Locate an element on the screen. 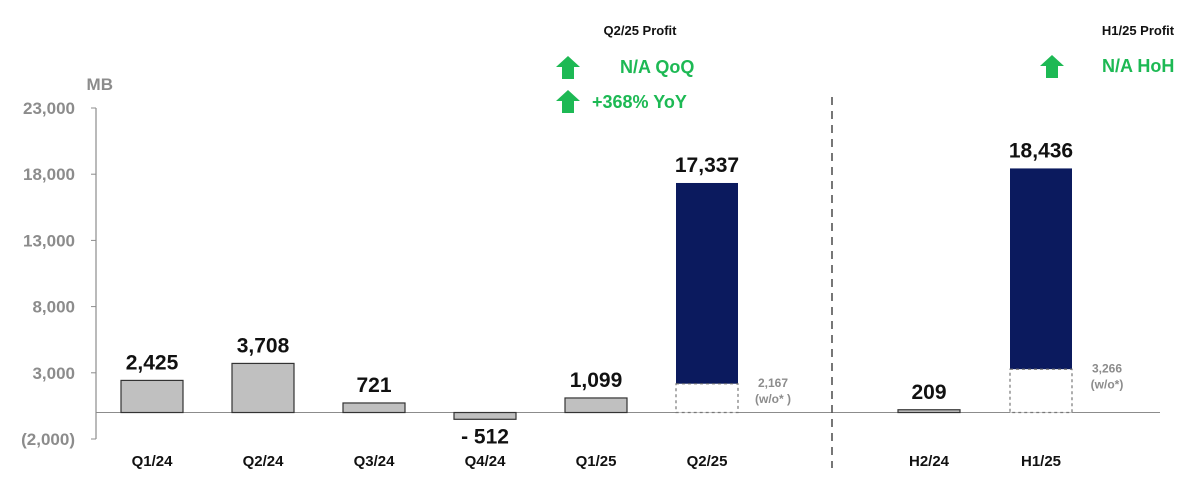 The width and height of the screenshot is (1200, 483). y-tick-label: 18,000 is located at coordinates (49, 174).